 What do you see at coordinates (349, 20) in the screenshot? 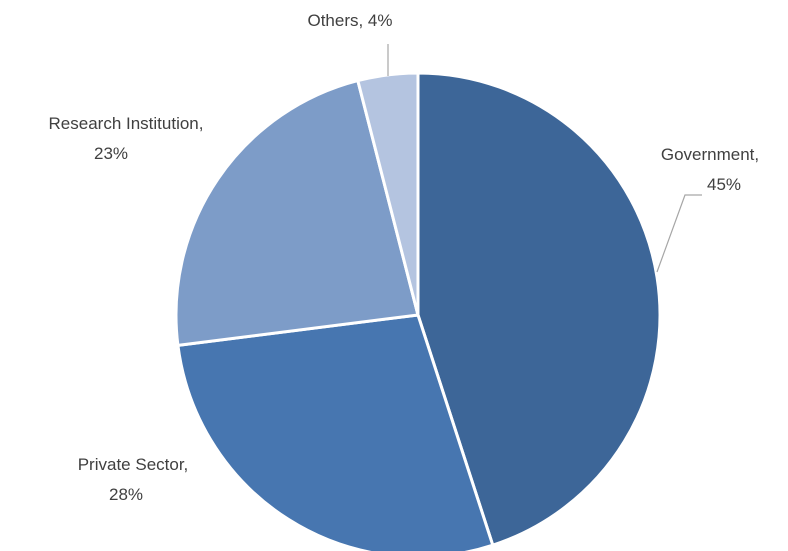
I see `label-others: Others, 4%` at bounding box center [349, 20].